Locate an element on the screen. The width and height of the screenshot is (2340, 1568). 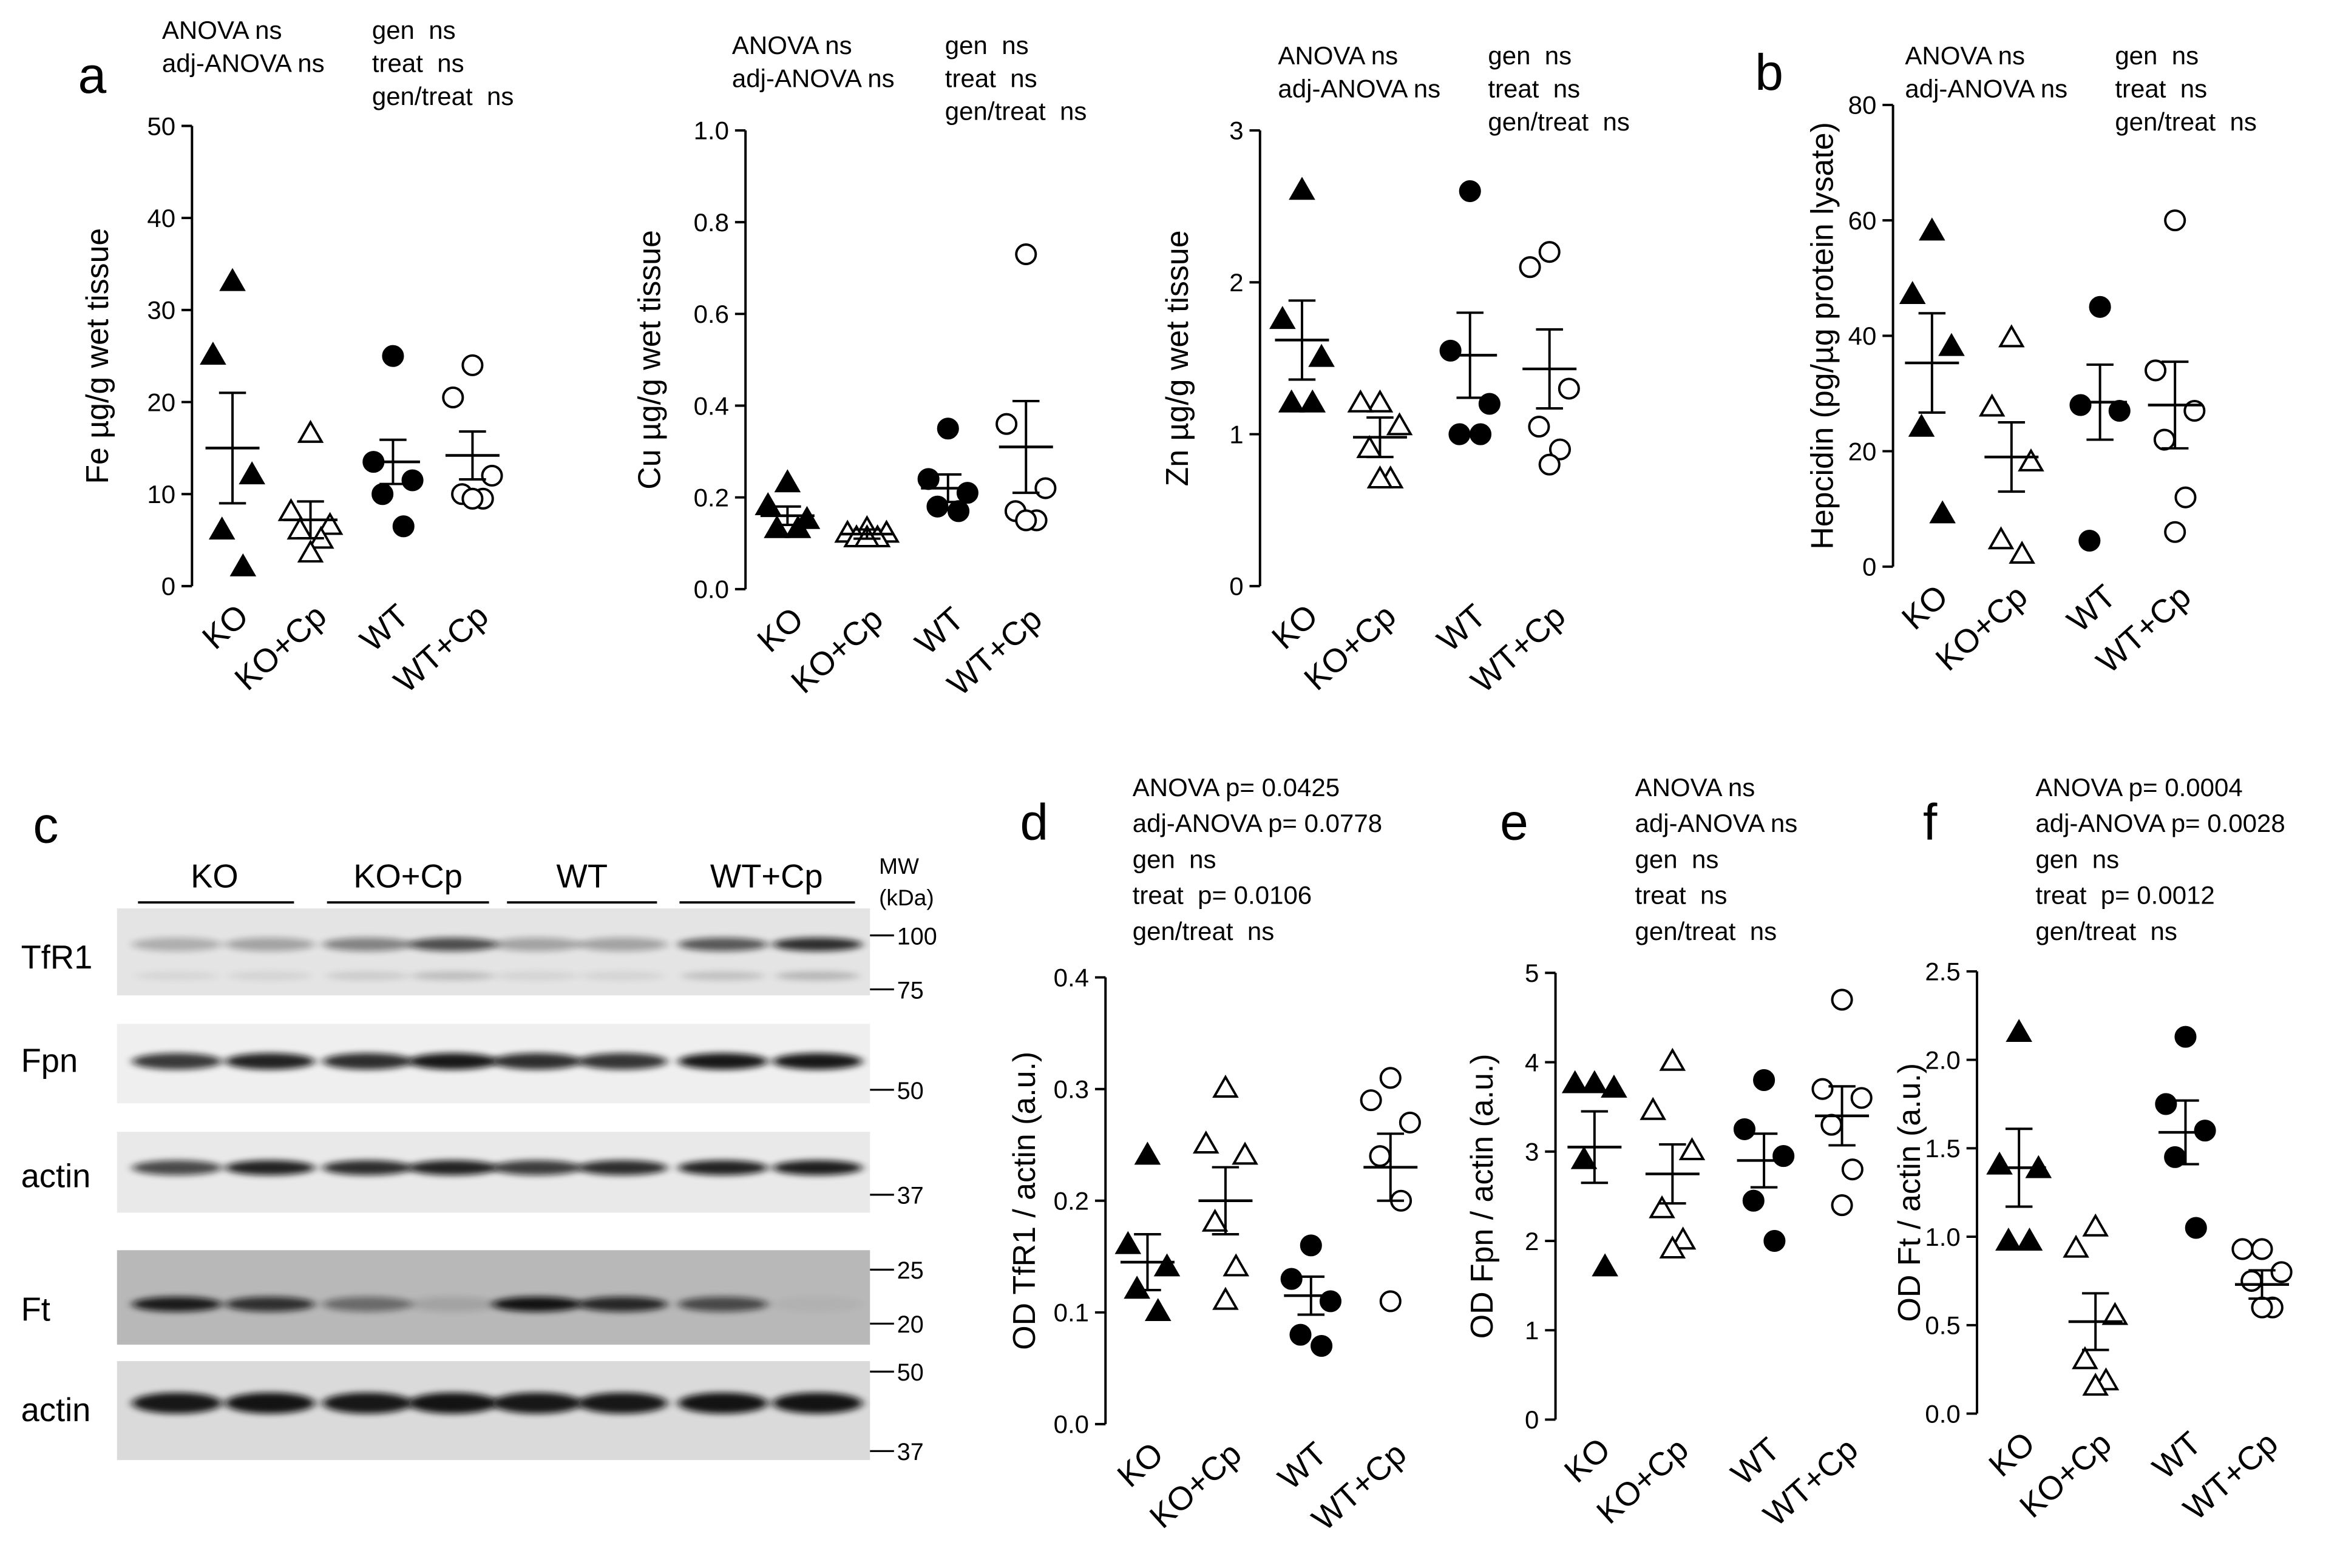
y-axis-label: OD Ft / actin (a.u.) is located at coordinates (1909, 1192).